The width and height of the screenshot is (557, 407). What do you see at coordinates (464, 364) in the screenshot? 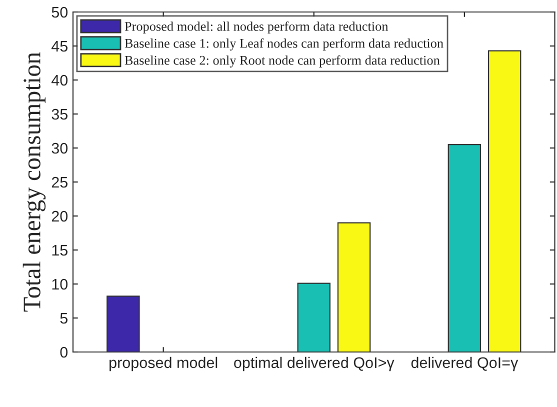
I see `x-tick-label: delivered QoI=γ` at bounding box center [464, 364].